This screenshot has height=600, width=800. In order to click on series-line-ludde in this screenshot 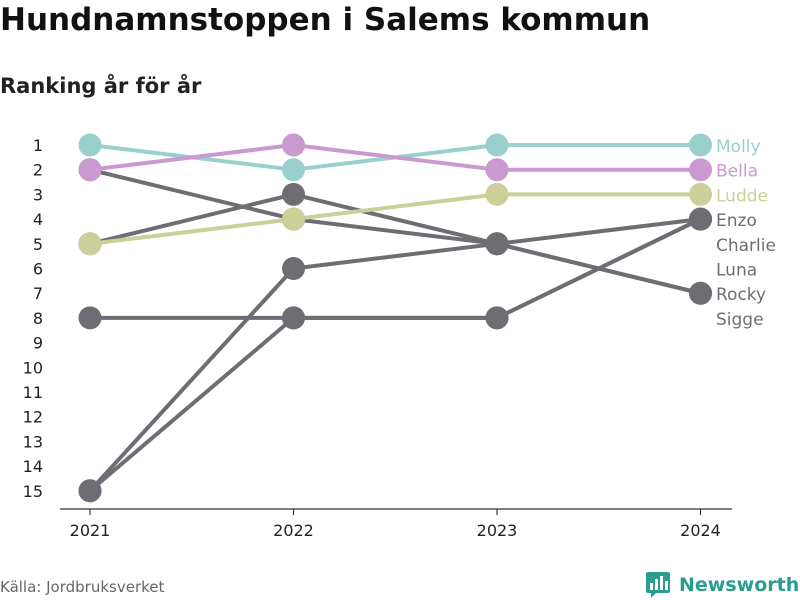, I will do `click(395, 219)`.